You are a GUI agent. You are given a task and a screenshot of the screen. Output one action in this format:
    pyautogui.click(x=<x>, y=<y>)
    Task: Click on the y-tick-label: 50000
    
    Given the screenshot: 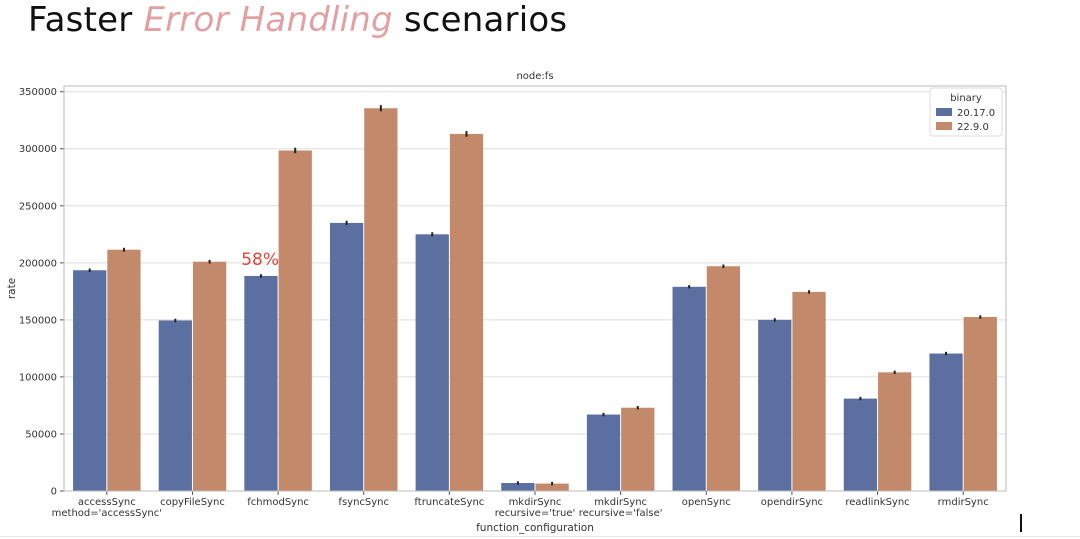 What is the action you would take?
    pyautogui.click(x=41, y=434)
    